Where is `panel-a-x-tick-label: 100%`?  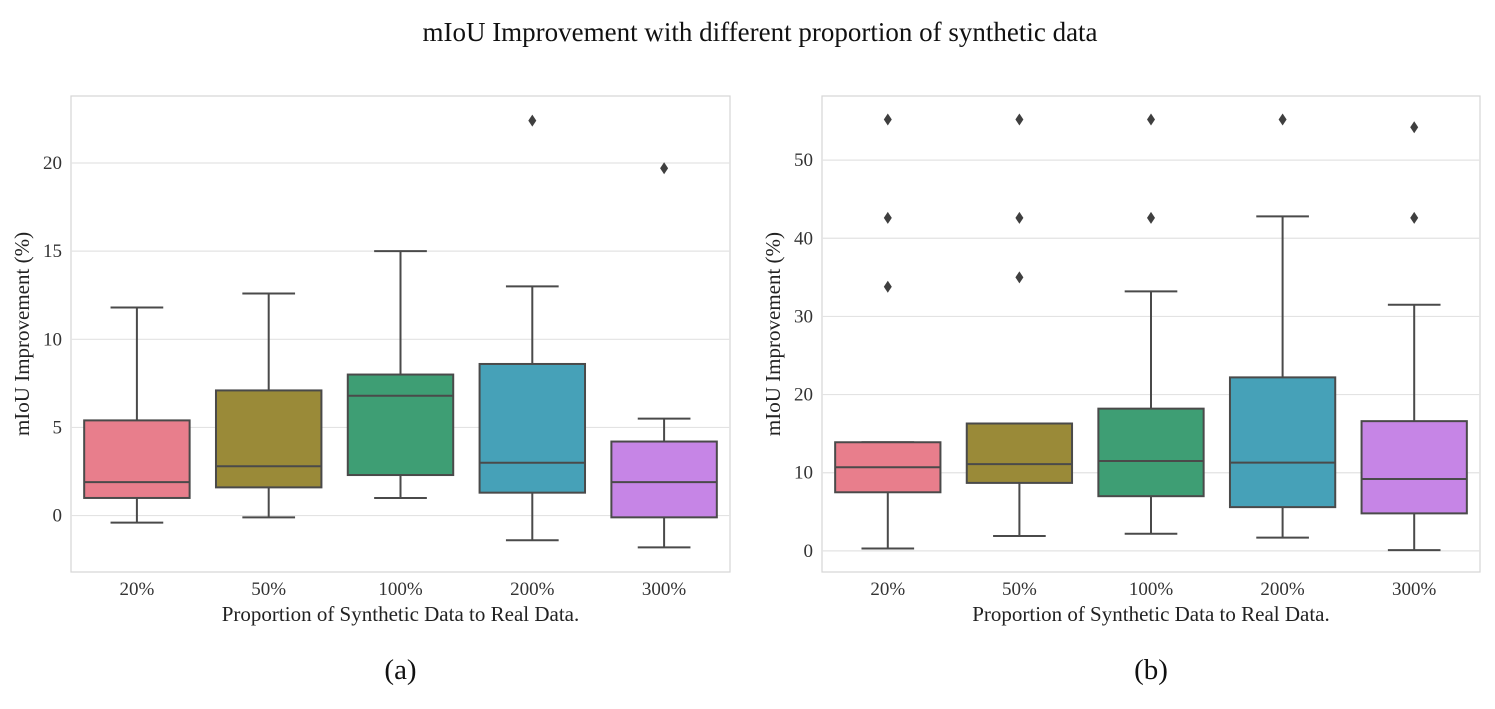
panel-a-x-tick-label: 100% is located at coordinates (400, 589).